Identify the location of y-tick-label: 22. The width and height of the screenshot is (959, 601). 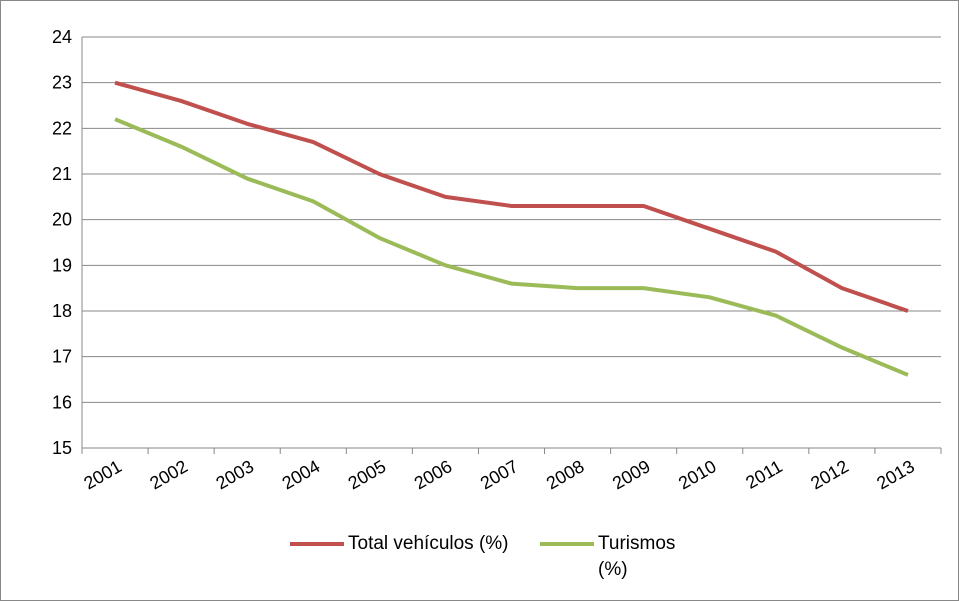
(62, 128).